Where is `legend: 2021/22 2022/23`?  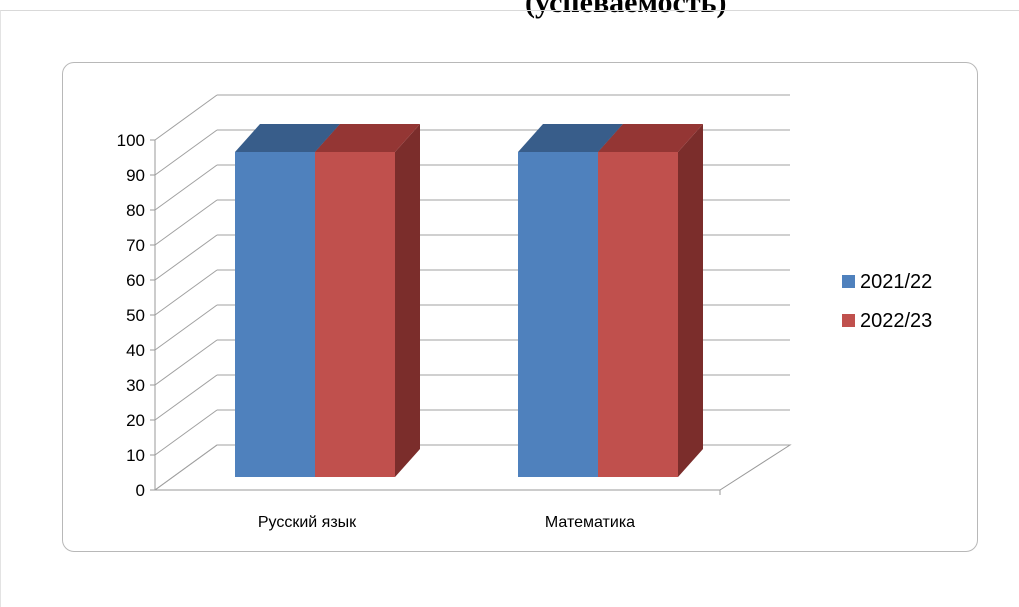
legend: 2021/22 2022/23 is located at coordinates (887, 301).